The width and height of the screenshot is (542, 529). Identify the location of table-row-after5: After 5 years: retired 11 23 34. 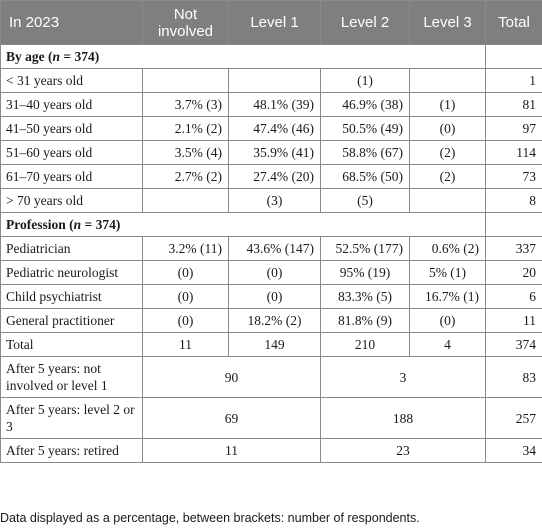
(271, 450).